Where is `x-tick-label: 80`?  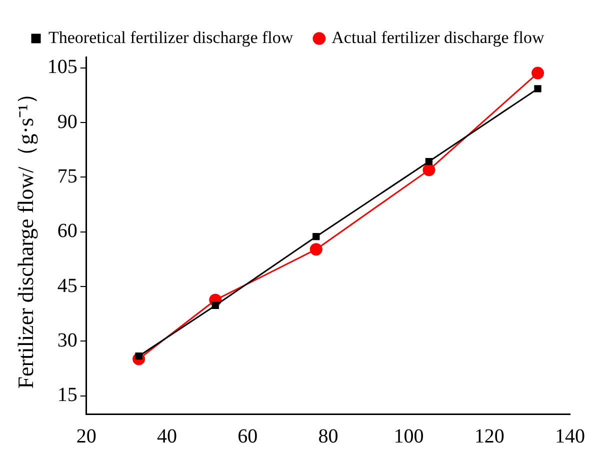 x-tick-label: 80 is located at coordinates (328, 436).